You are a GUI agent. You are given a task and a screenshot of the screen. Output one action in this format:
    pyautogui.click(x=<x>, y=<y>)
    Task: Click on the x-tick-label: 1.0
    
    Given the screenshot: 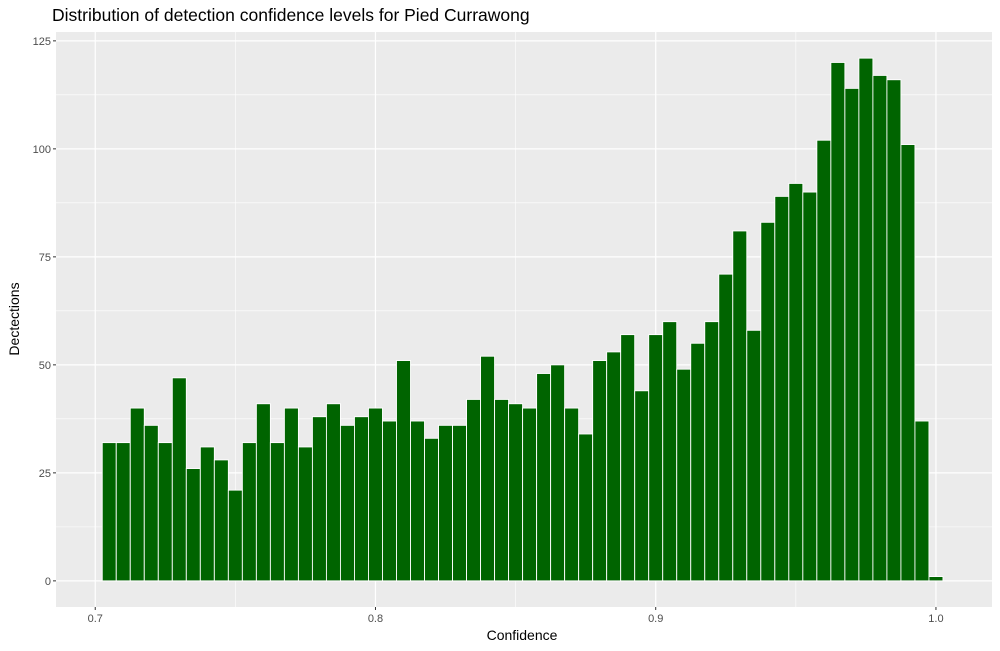 What is the action you would take?
    pyautogui.click(x=935, y=619)
    